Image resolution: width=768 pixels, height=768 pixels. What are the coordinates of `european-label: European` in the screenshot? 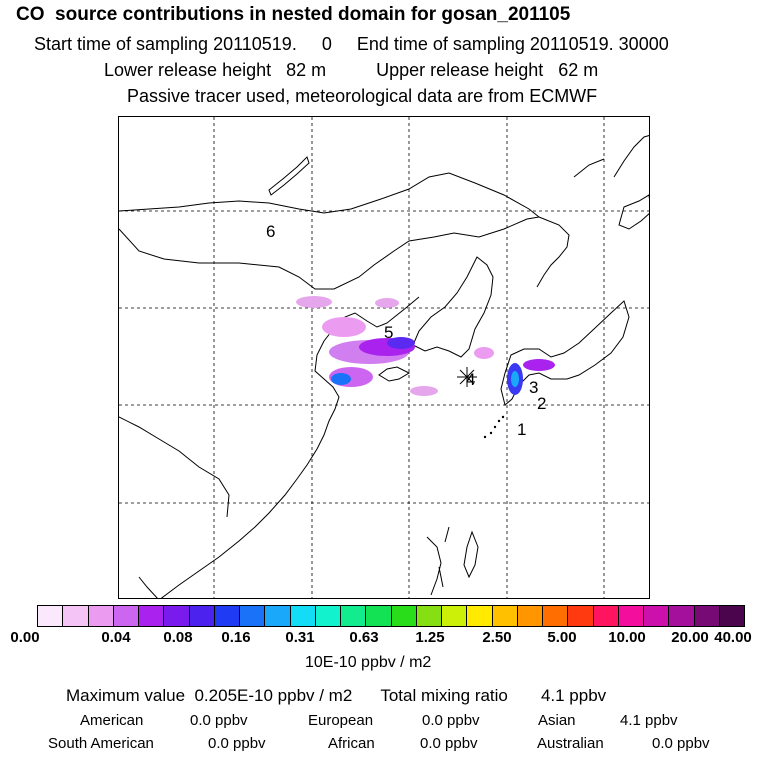 It's located at (341, 720).